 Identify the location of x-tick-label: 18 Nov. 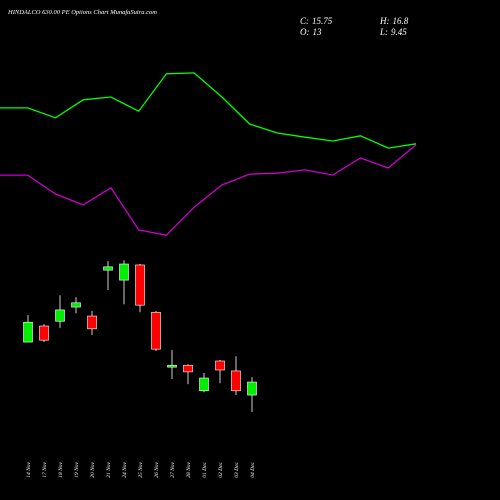
(61, 469).